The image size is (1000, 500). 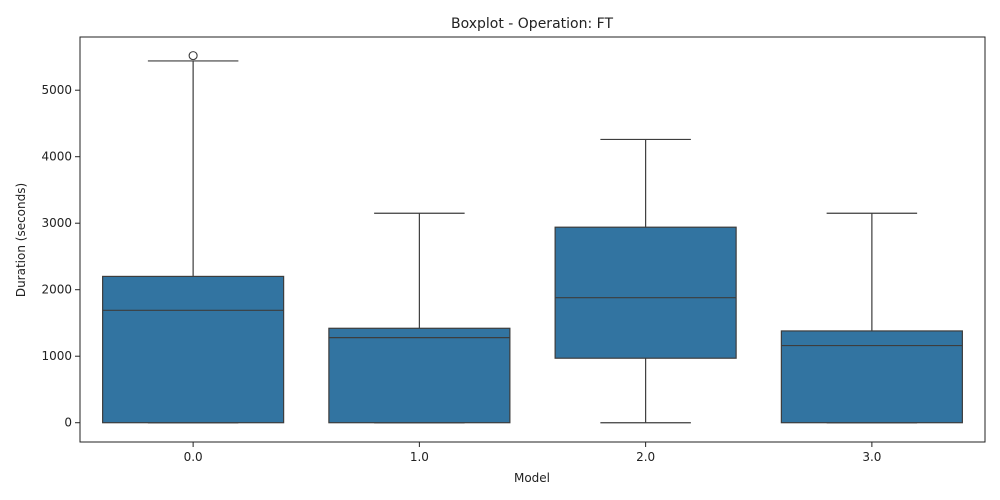 I want to click on y-axis-label: Duration (seconds), so click(x=21, y=240).